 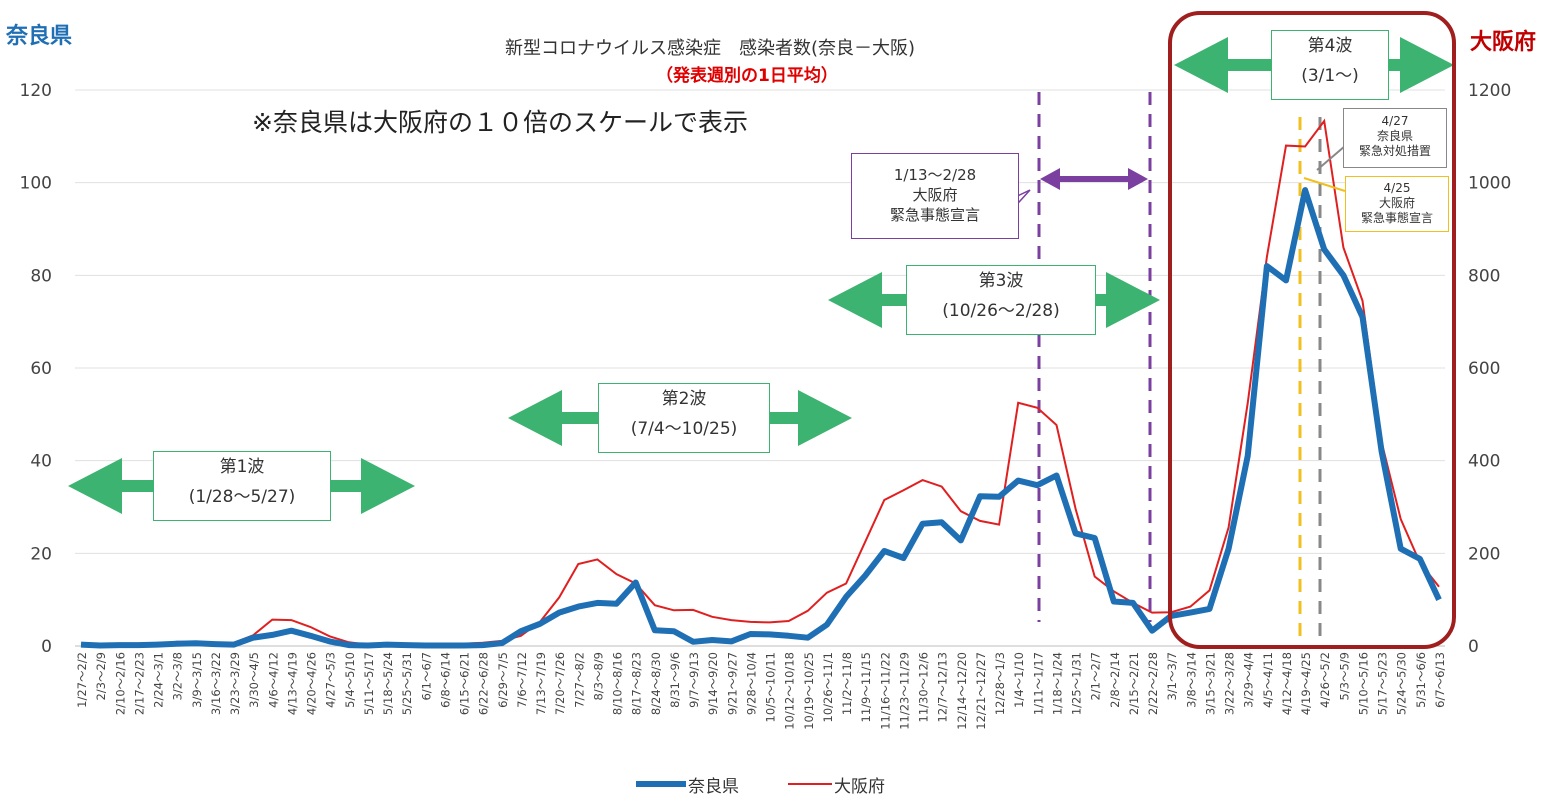 What do you see at coordinates (656, 683) in the screenshot?
I see `x-tick-label: 8/24～8/30` at bounding box center [656, 683].